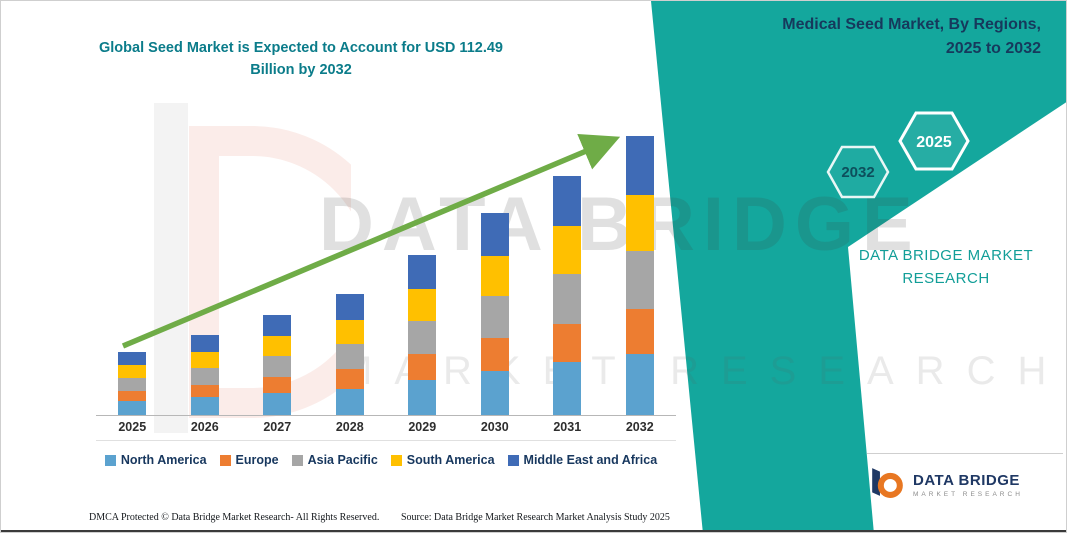 The image size is (1067, 533). What do you see at coordinates (494, 234) in the screenshot?
I see `segment-middle-east-and-africa-2030` at bounding box center [494, 234].